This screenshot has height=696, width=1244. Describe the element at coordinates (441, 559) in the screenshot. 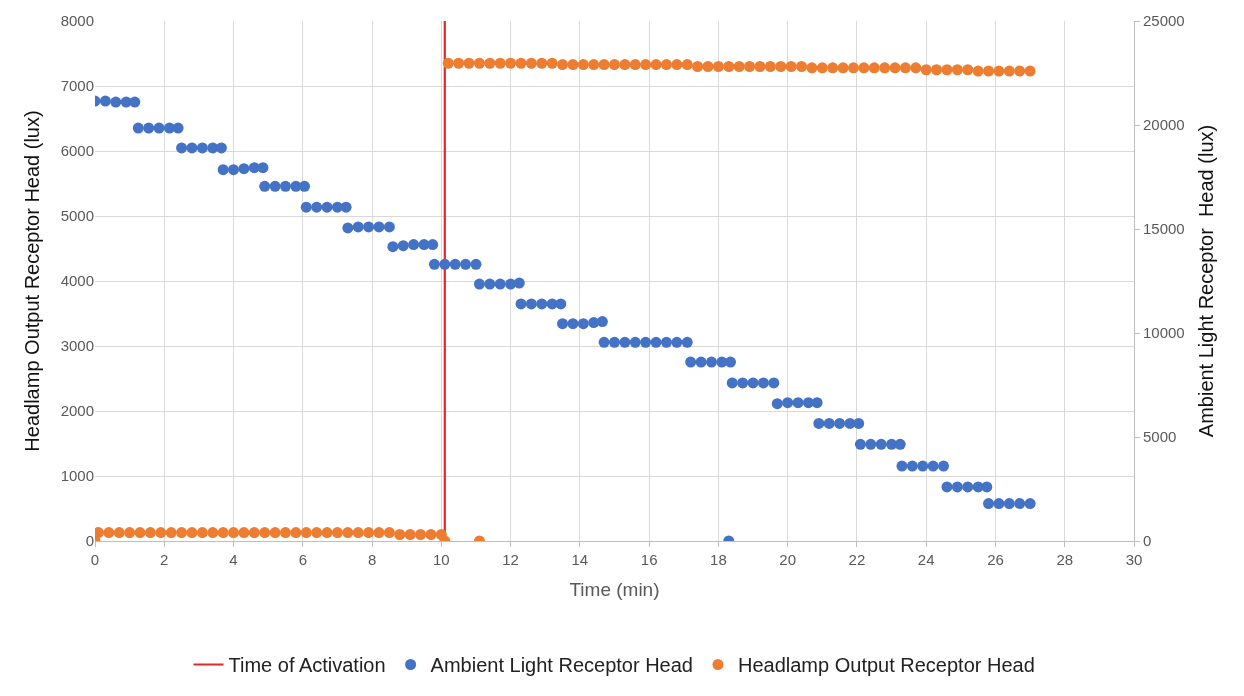

I see `x-tick-label: 10` at that location.